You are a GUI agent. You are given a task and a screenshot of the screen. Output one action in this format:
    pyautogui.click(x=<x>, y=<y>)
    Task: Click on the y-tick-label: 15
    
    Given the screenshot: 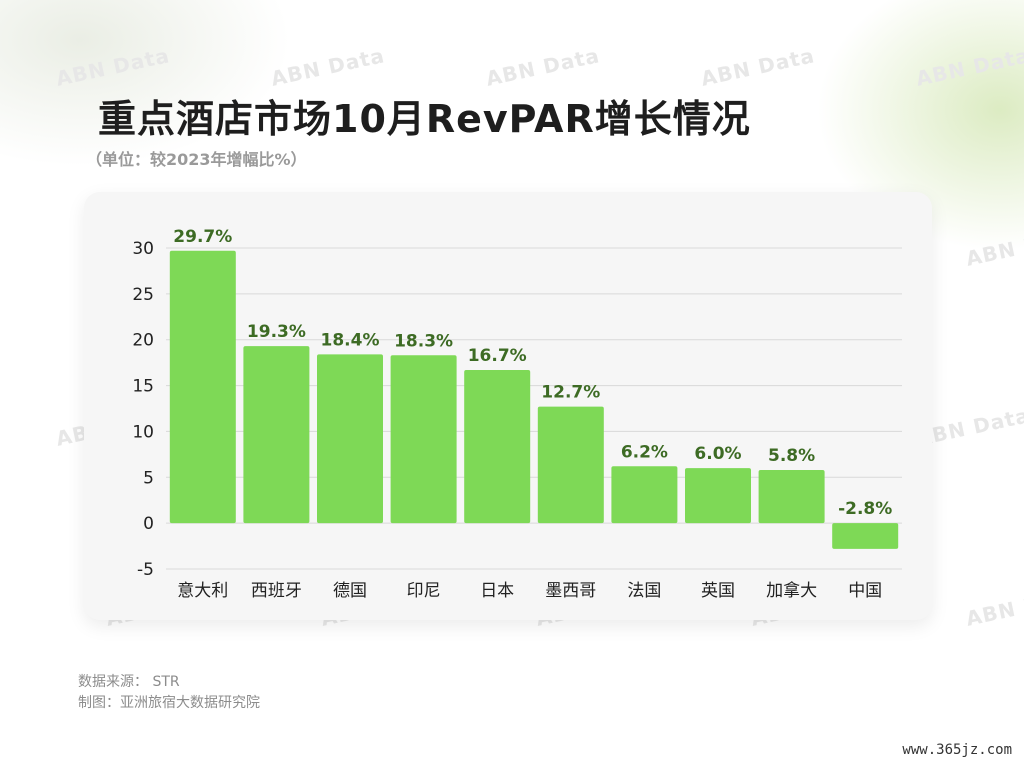 What is the action you would take?
    pyautogui.click(x=143, y=387)
    